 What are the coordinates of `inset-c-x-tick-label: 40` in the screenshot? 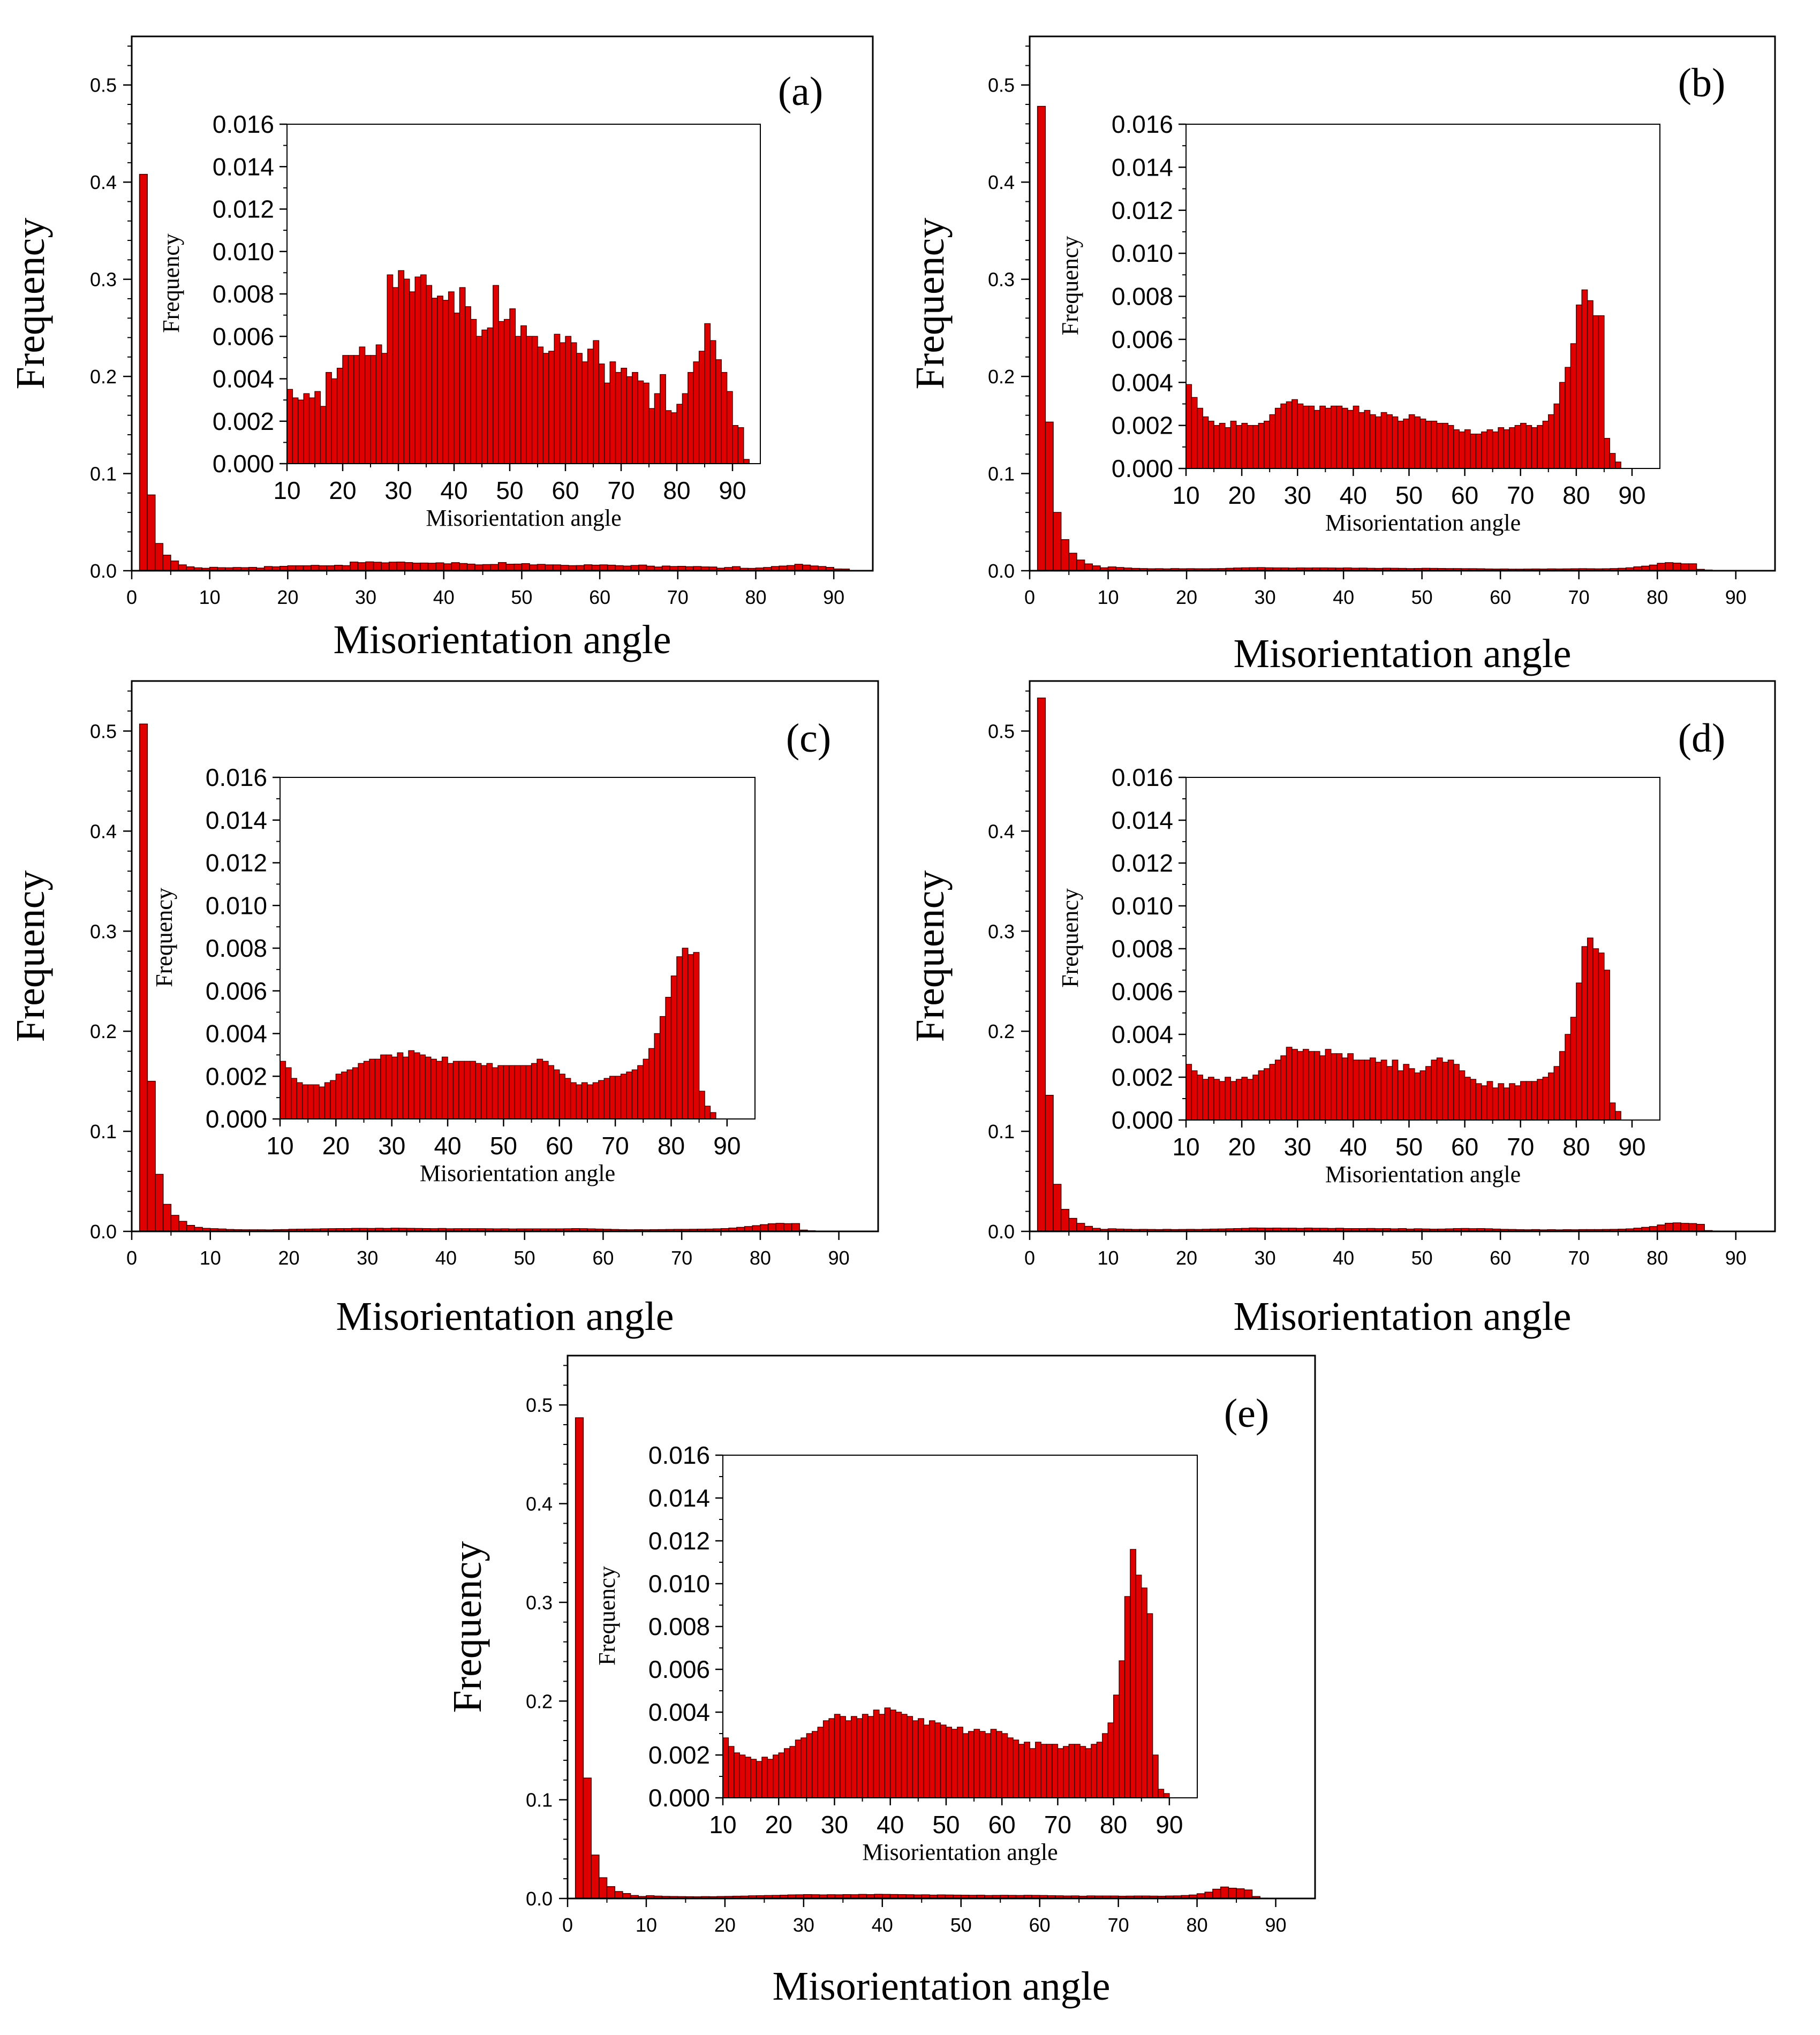 It's located at (447, 1146).